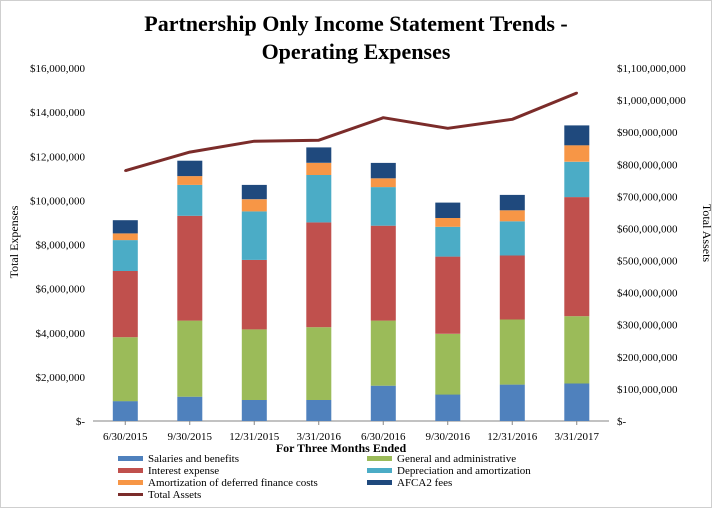 The image size is (712, 512). What do you see at coordinates (58, 113) in the screenshot?
I see `y-tick-label: $14,000,000` at bounding box center [58, 113].